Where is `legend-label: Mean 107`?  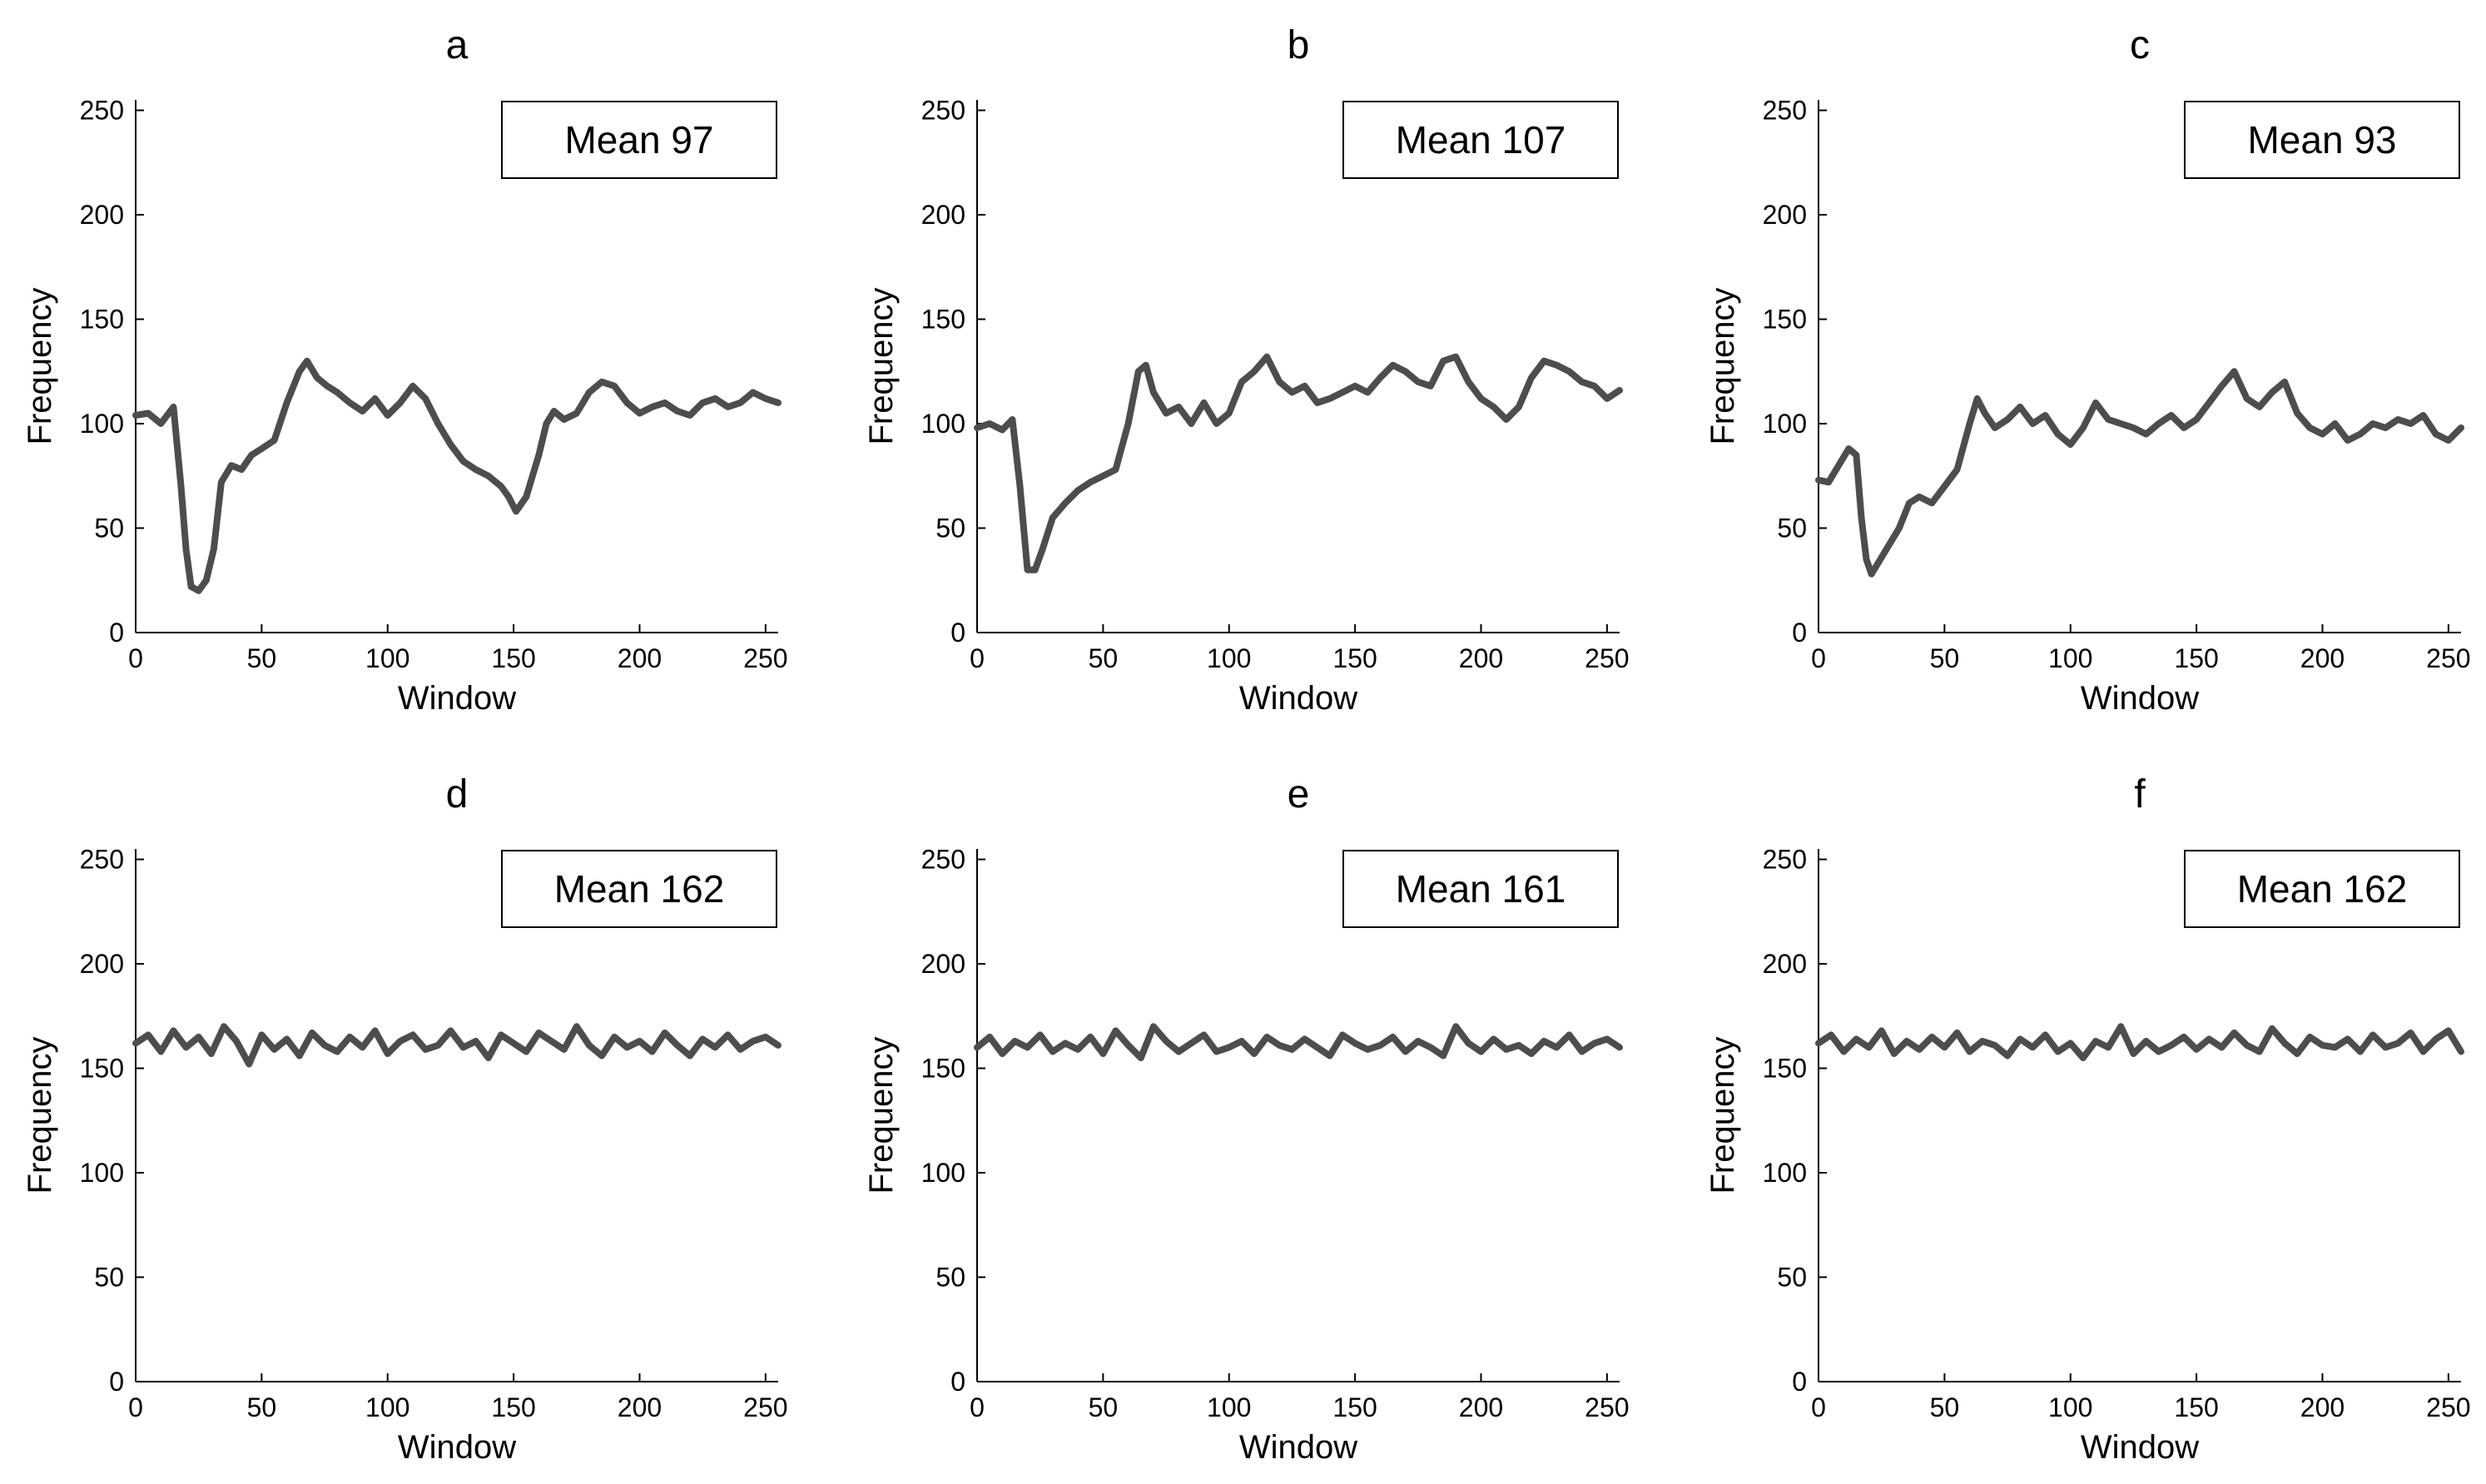 legend-label: Mean 107 is located at coordinates (1481, 139).